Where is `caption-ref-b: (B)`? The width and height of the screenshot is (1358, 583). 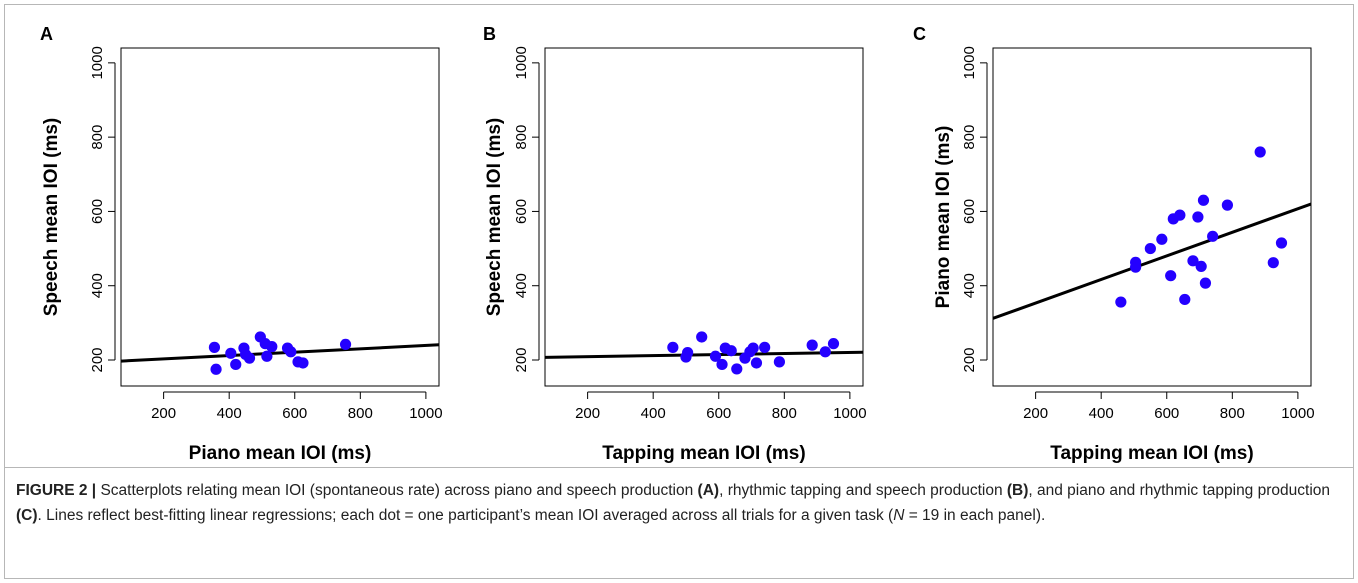
caption-ref-b: (B) is located at coordinates (1017, 490).